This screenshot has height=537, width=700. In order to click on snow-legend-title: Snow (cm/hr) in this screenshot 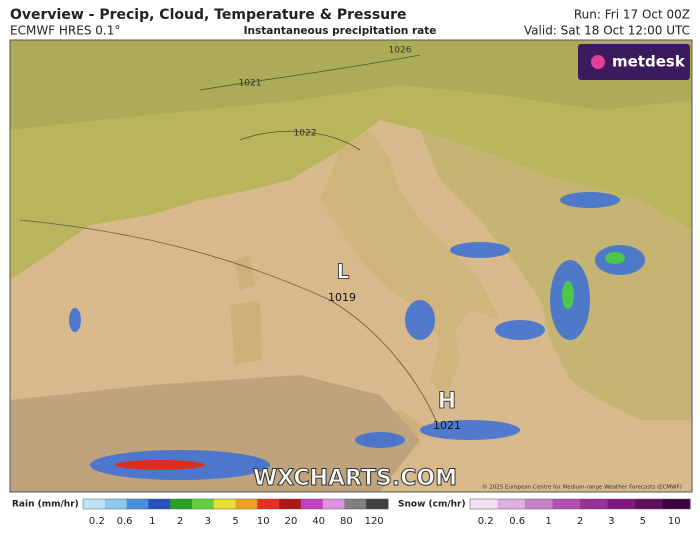, I will do `click(432, 505)`.